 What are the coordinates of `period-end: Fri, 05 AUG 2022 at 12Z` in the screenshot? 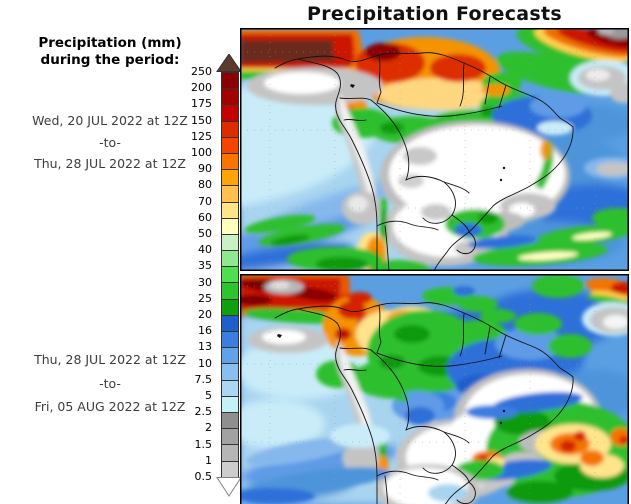 It's located at (110, 406).